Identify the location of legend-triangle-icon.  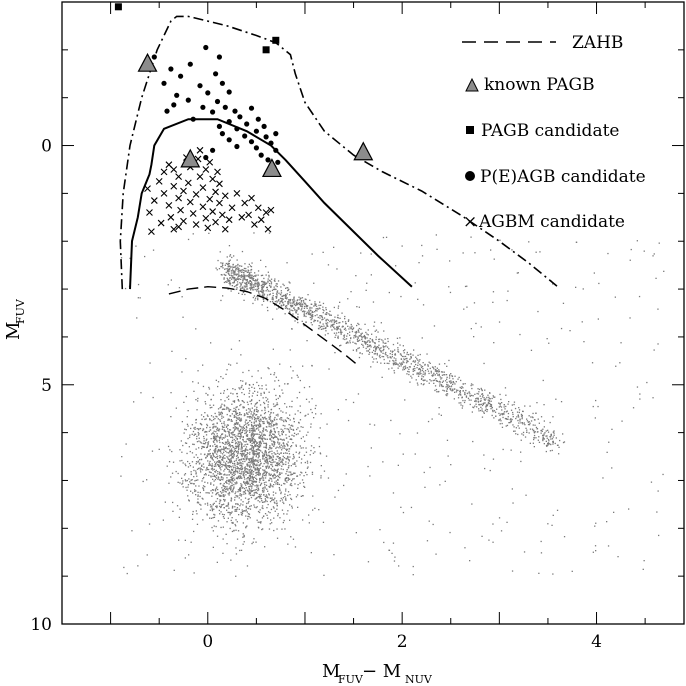
(472, 84).